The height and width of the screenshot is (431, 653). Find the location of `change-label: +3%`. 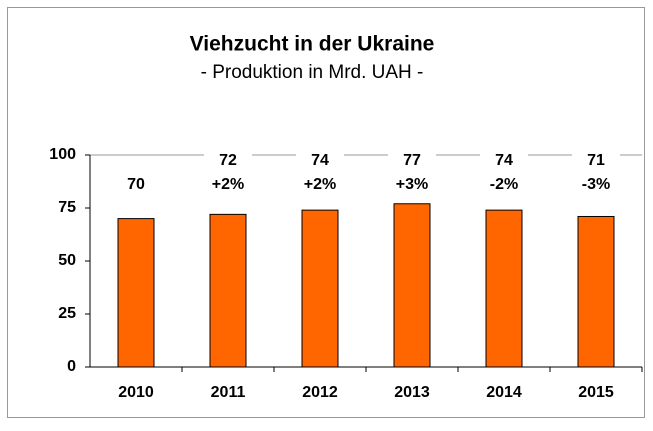

change-label: +3% is located at coordinates (412, 184).